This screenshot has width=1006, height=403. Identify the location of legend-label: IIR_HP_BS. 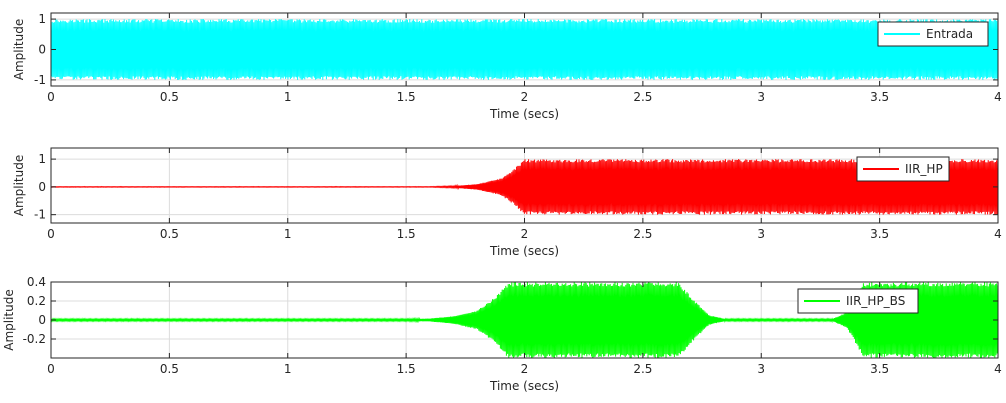
(875, 301).